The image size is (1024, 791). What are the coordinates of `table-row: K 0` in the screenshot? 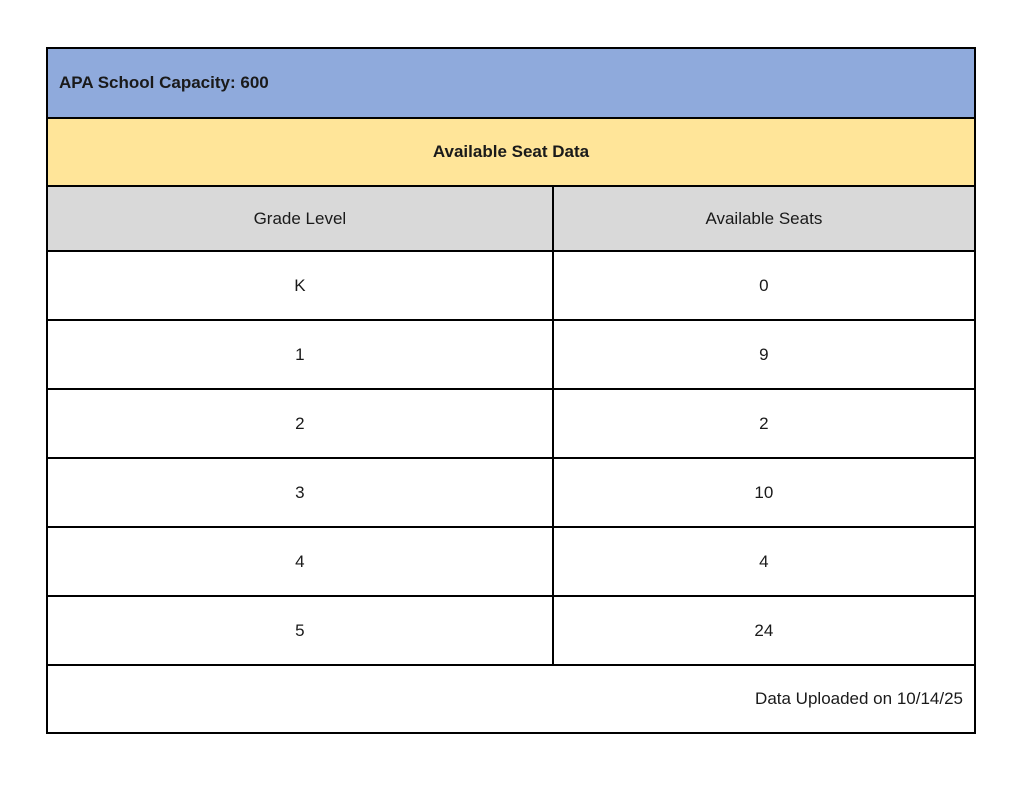 It's located at (511, 285).